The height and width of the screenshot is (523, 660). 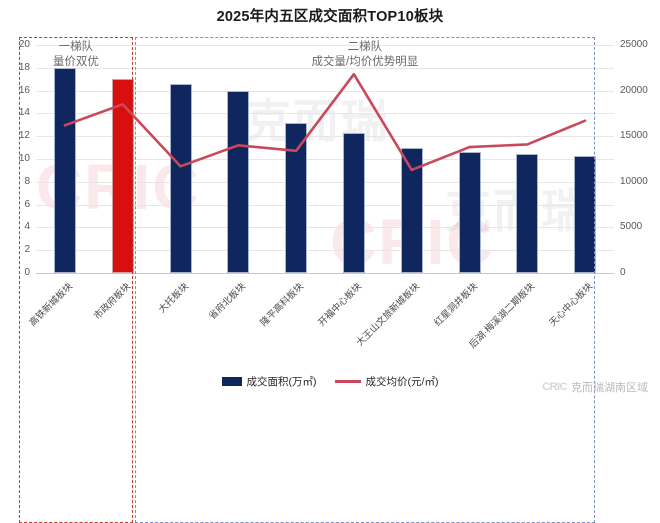 I want to click on y-axis-left-tick: 10, so click(x=24, y=158).